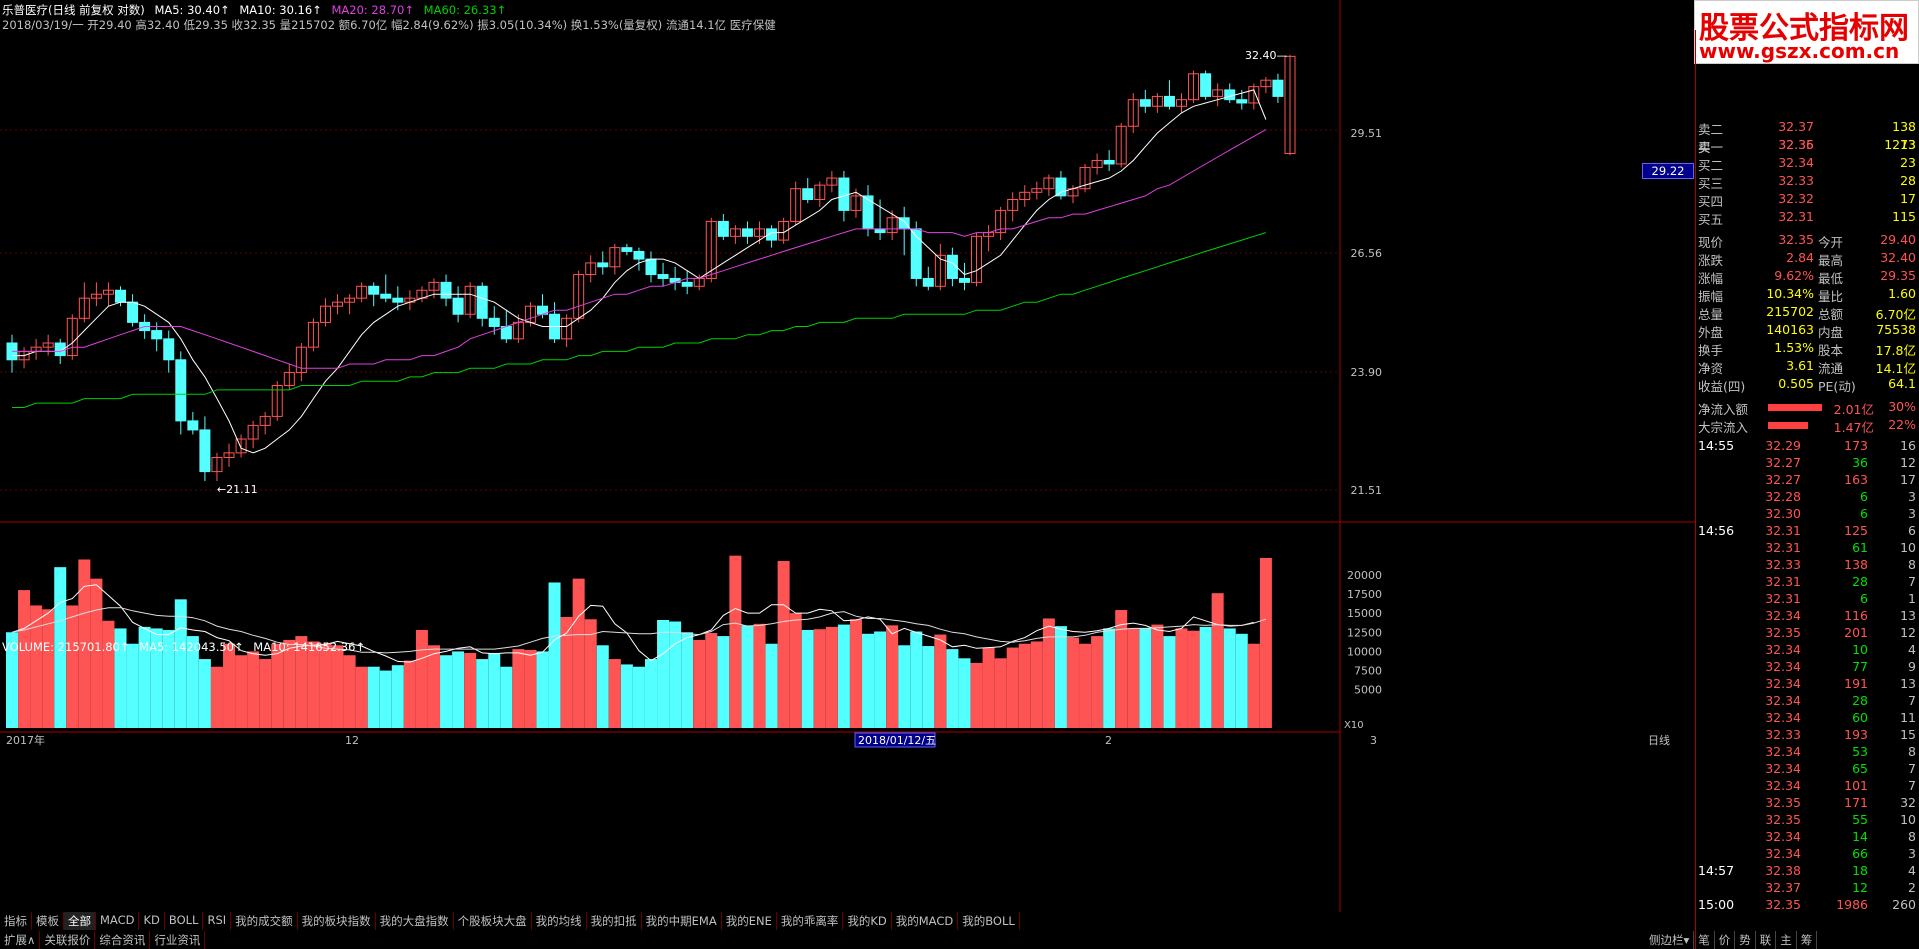  I want to click on indicator-tab: 全部, so click(80, 921).